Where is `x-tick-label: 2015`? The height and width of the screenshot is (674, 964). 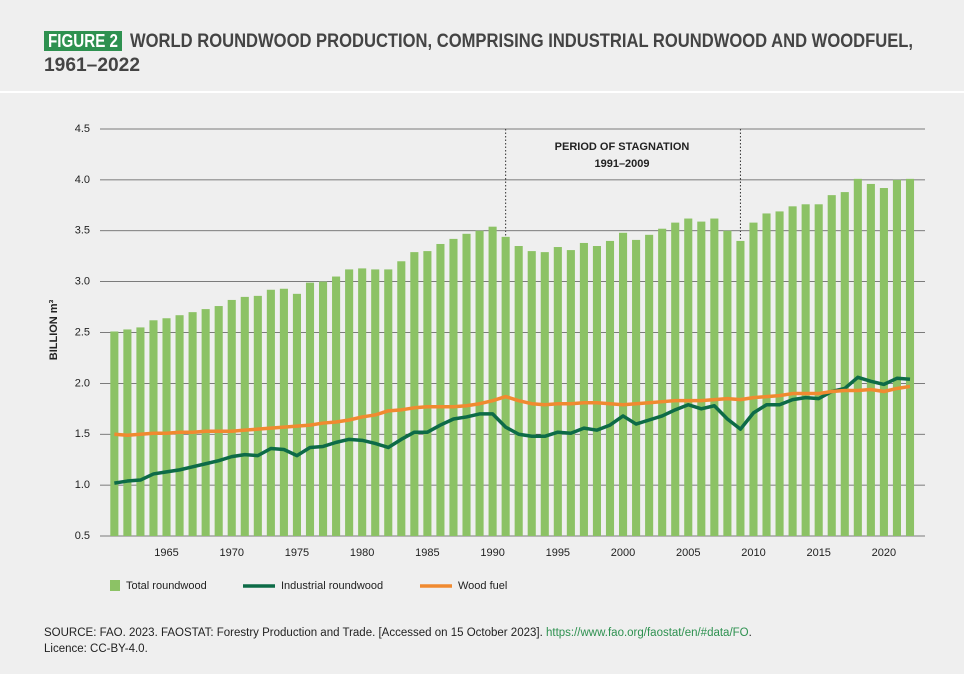 x-tick-label: 2015 is located at coordinates (818, 553).